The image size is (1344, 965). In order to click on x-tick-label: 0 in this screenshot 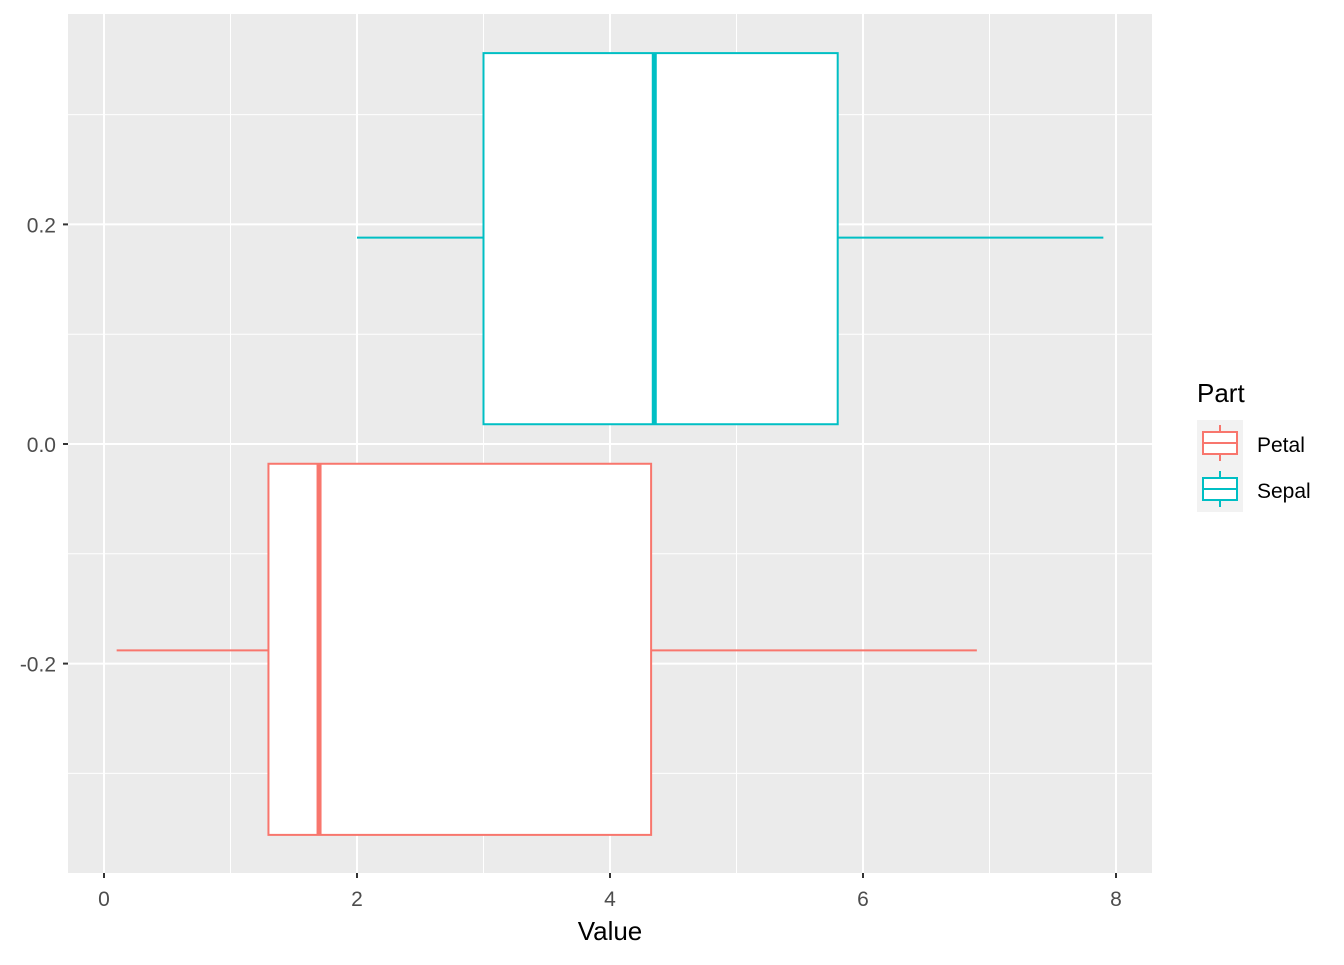, I will do `click(104, 899)`.